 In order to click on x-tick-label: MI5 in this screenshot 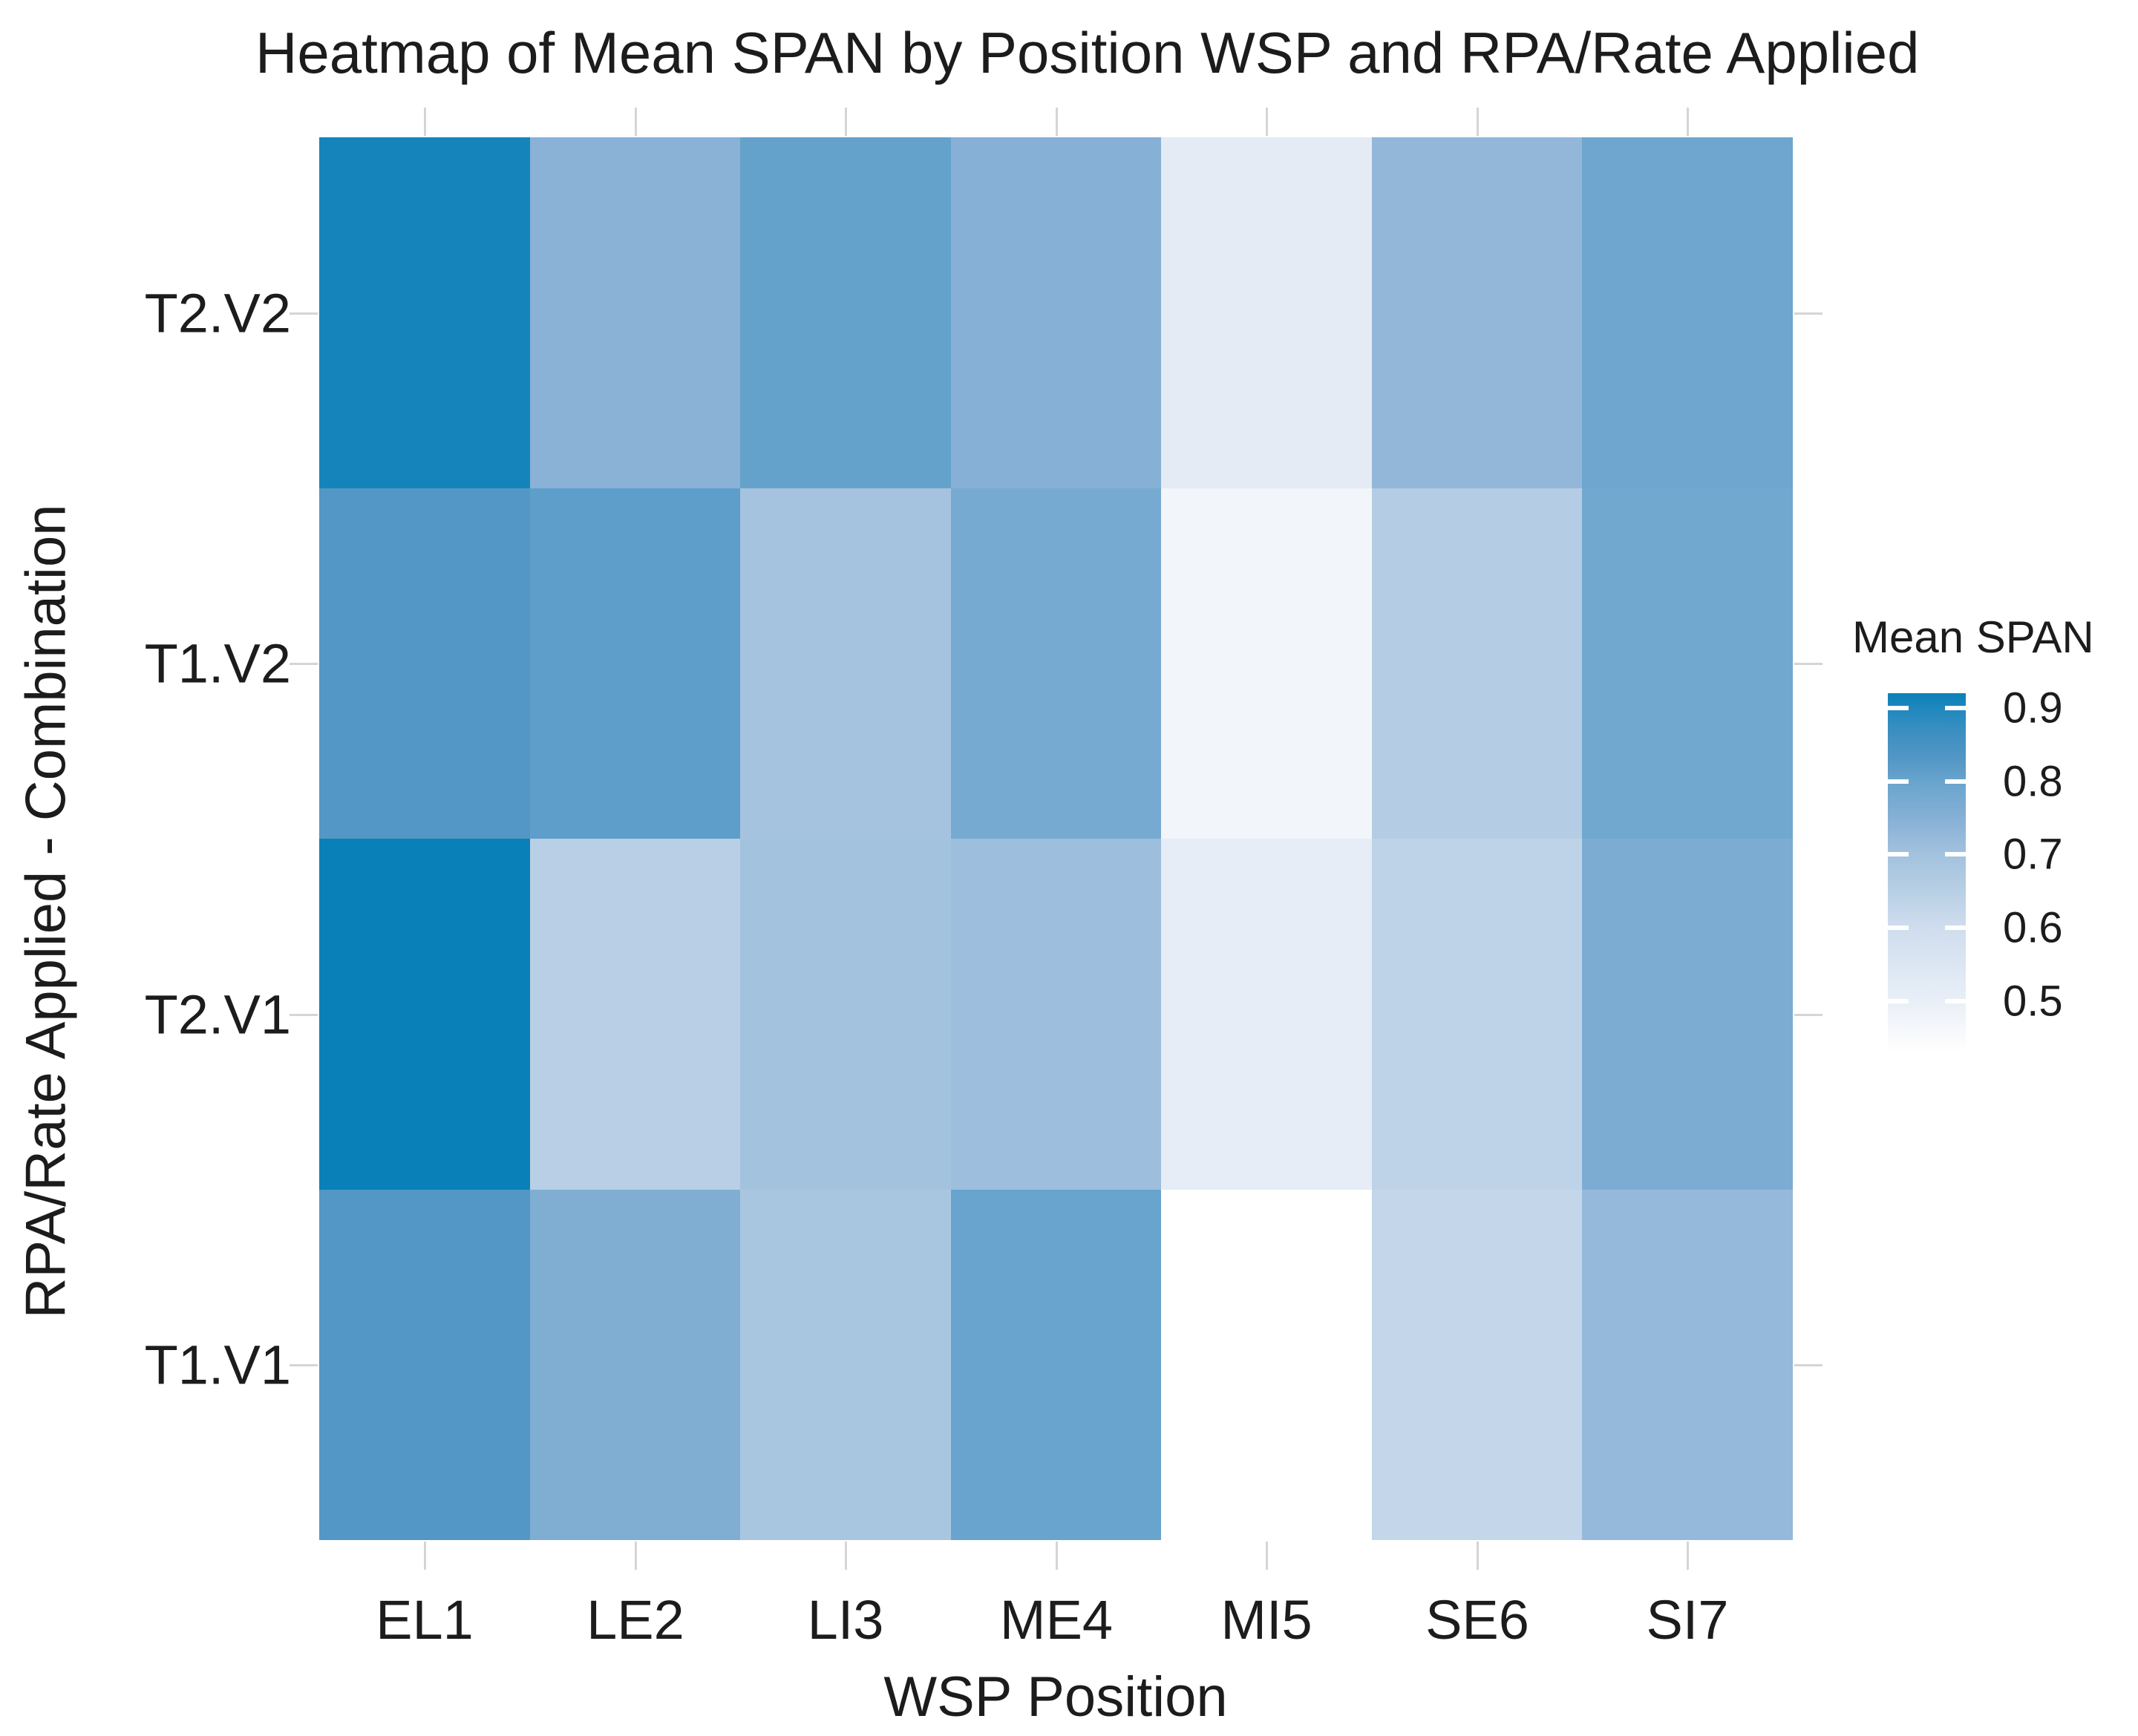, I will do `click(1266, 1620)`.